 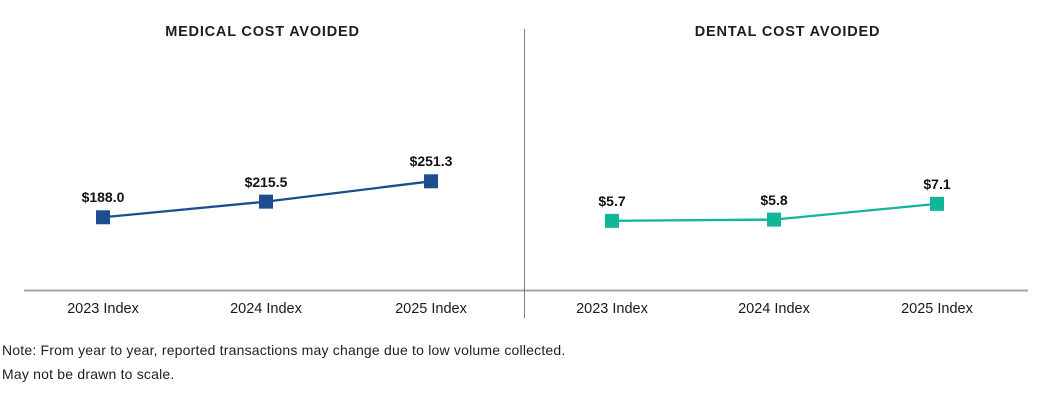 I want to click on panel-divider-line, so click(x=524, y=173).